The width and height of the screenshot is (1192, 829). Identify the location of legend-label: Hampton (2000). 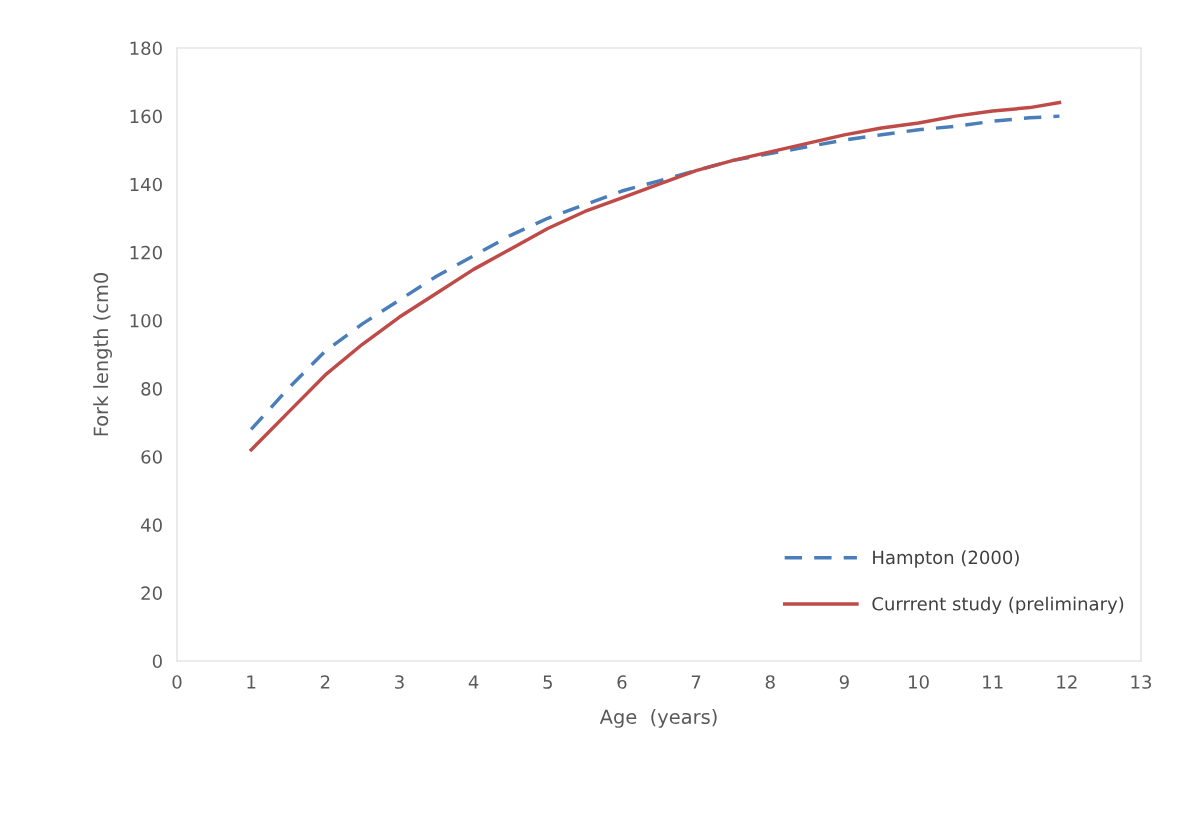
(946, 559).